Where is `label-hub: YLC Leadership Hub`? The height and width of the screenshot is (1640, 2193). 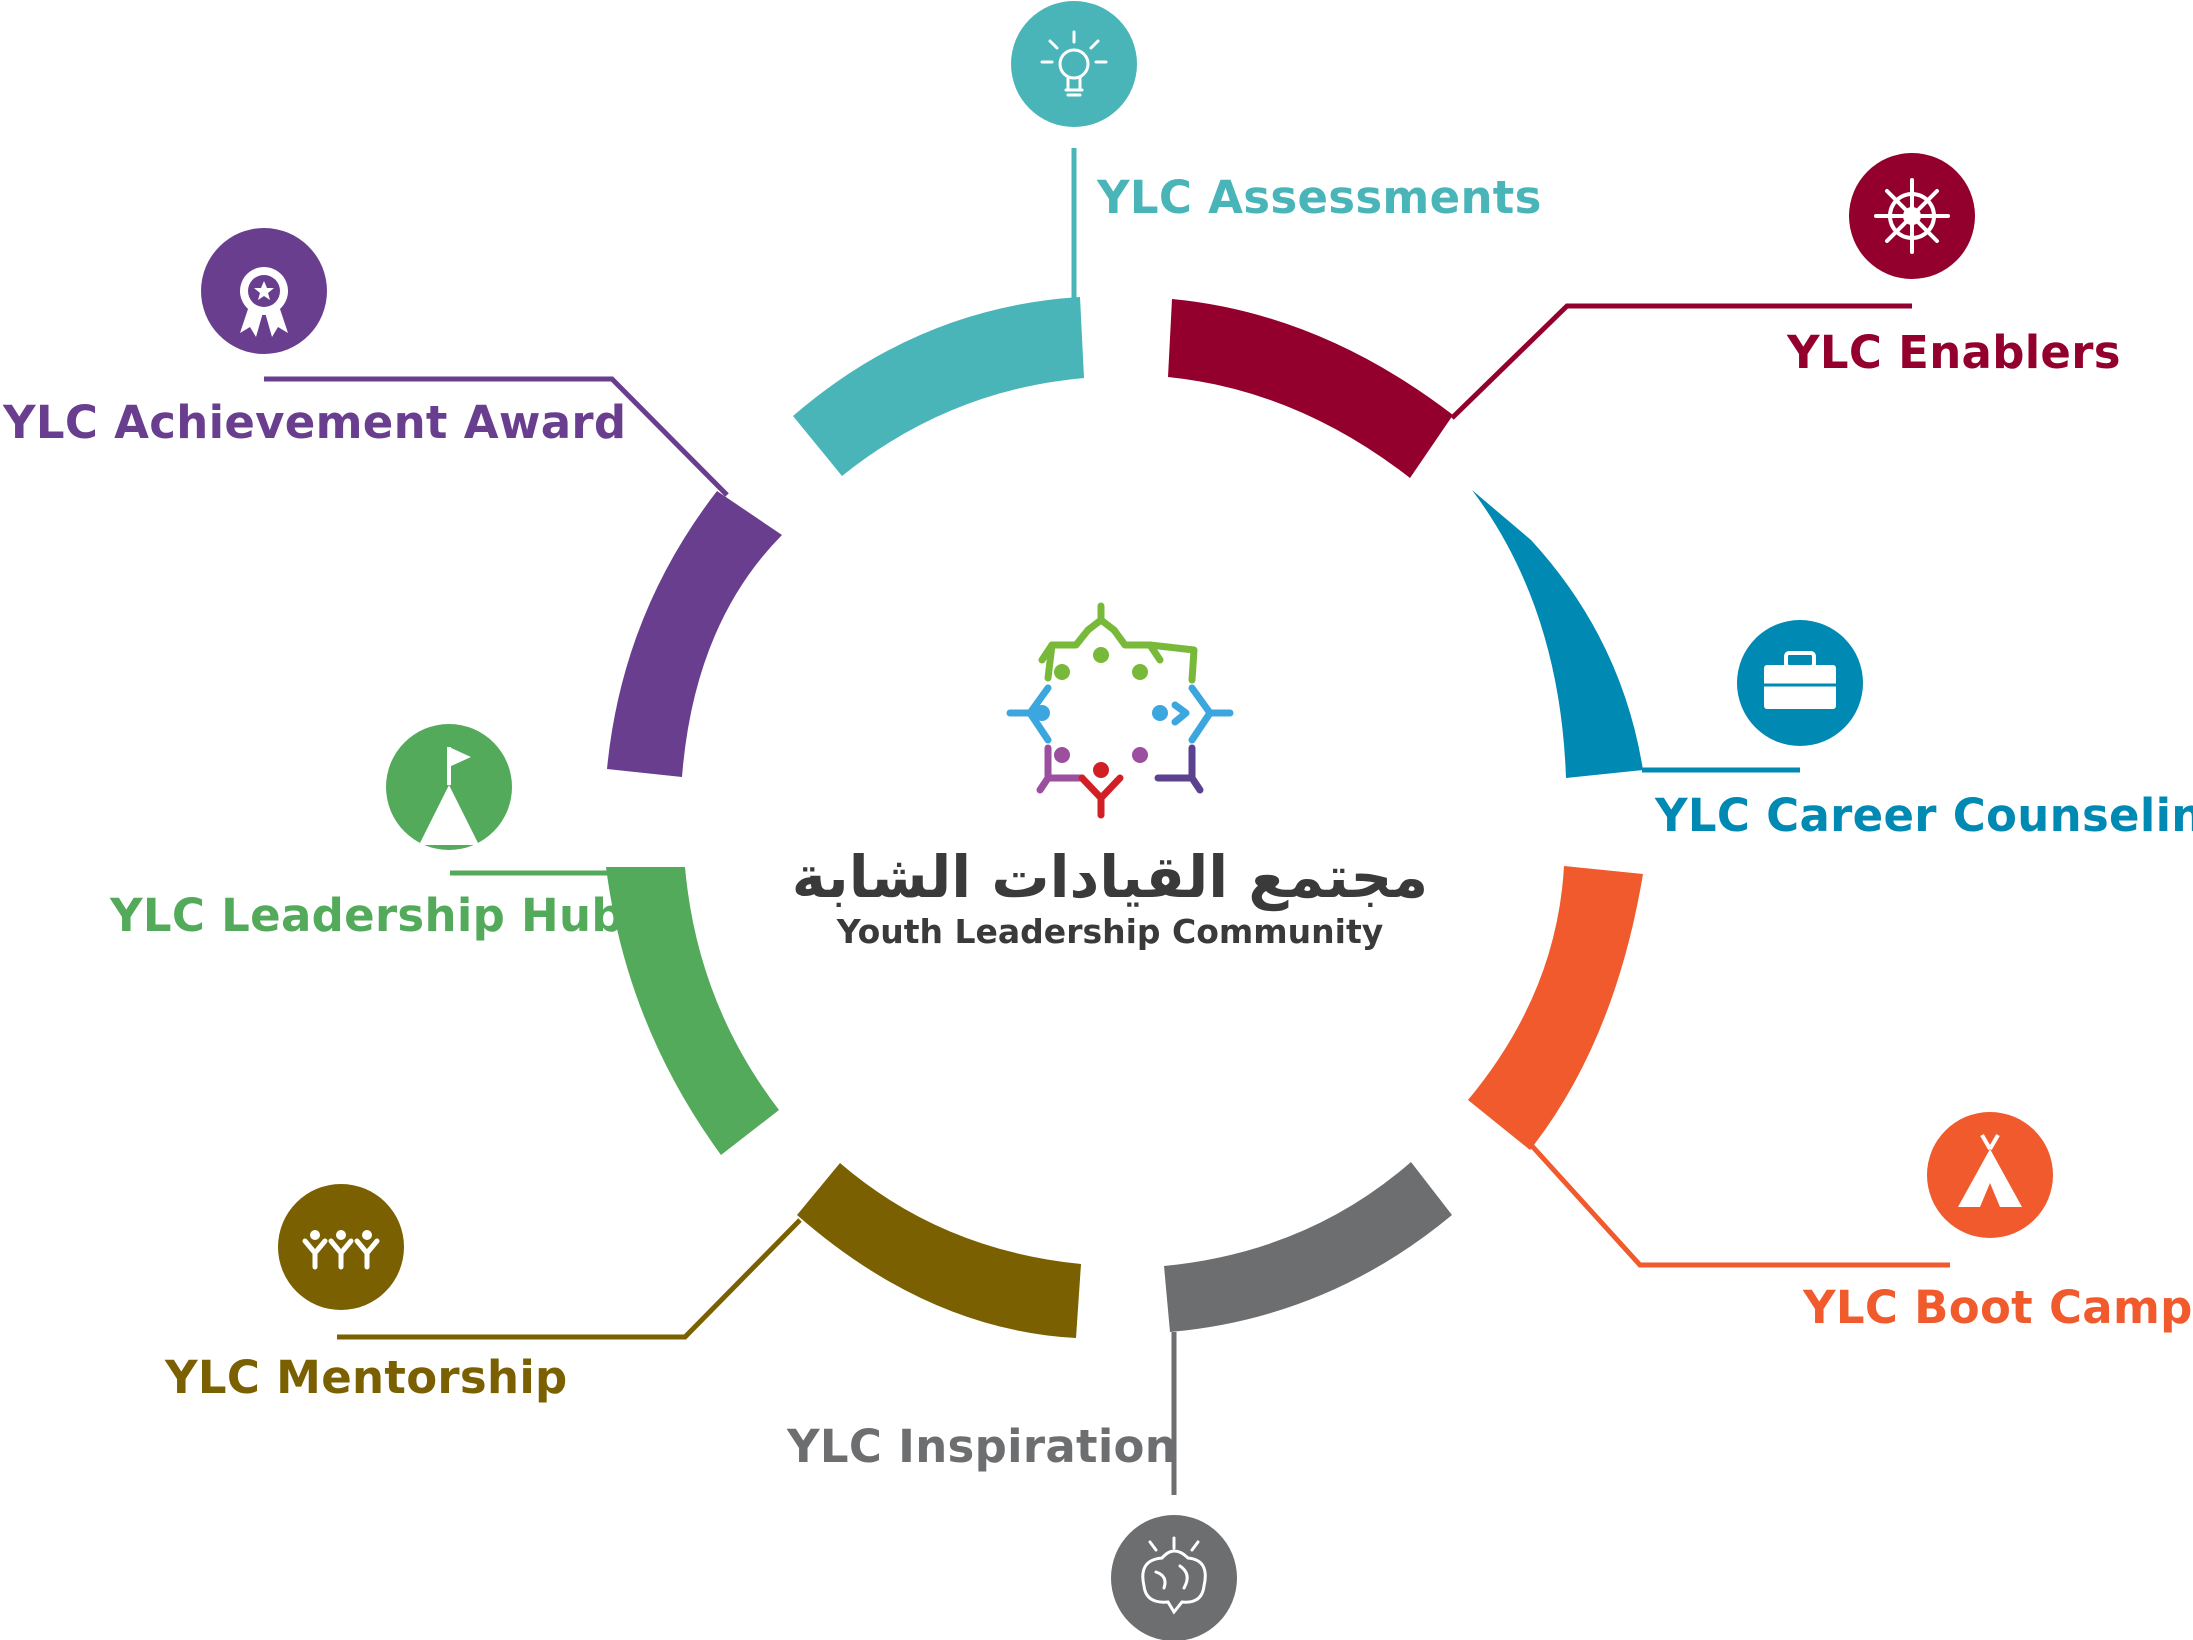 label-hub: YLC Leadership Hub is located at coordinates (367, 915).